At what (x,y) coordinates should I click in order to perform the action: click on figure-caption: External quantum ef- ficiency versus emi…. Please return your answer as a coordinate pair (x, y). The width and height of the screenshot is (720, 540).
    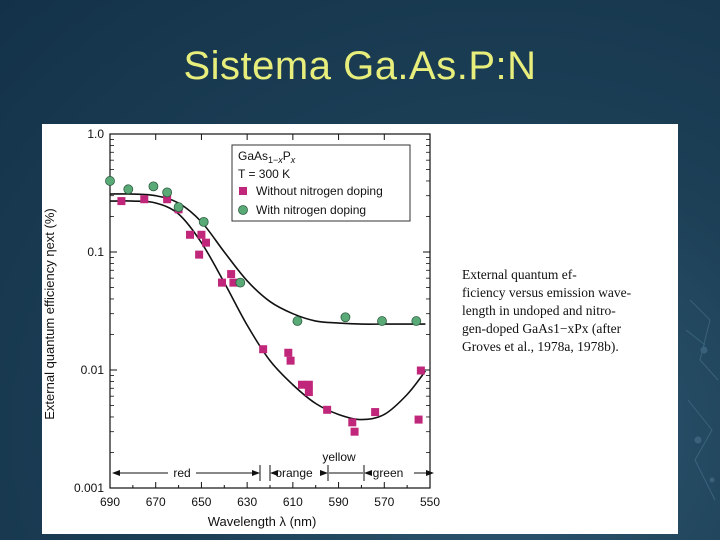
    Looking at the image, I should click on (568, 311).